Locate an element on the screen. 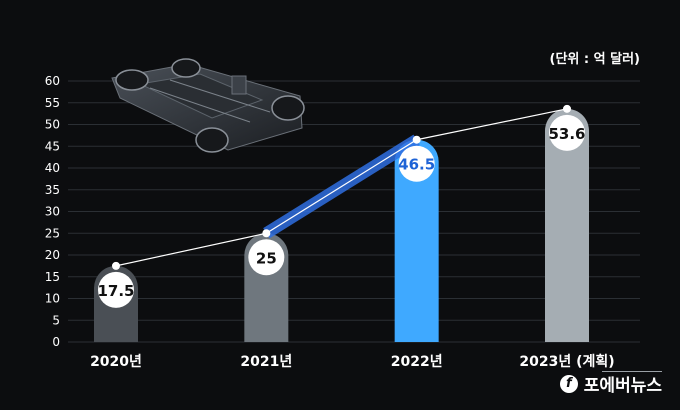  value-label: 53.6 is located at coordinates (566, 134).